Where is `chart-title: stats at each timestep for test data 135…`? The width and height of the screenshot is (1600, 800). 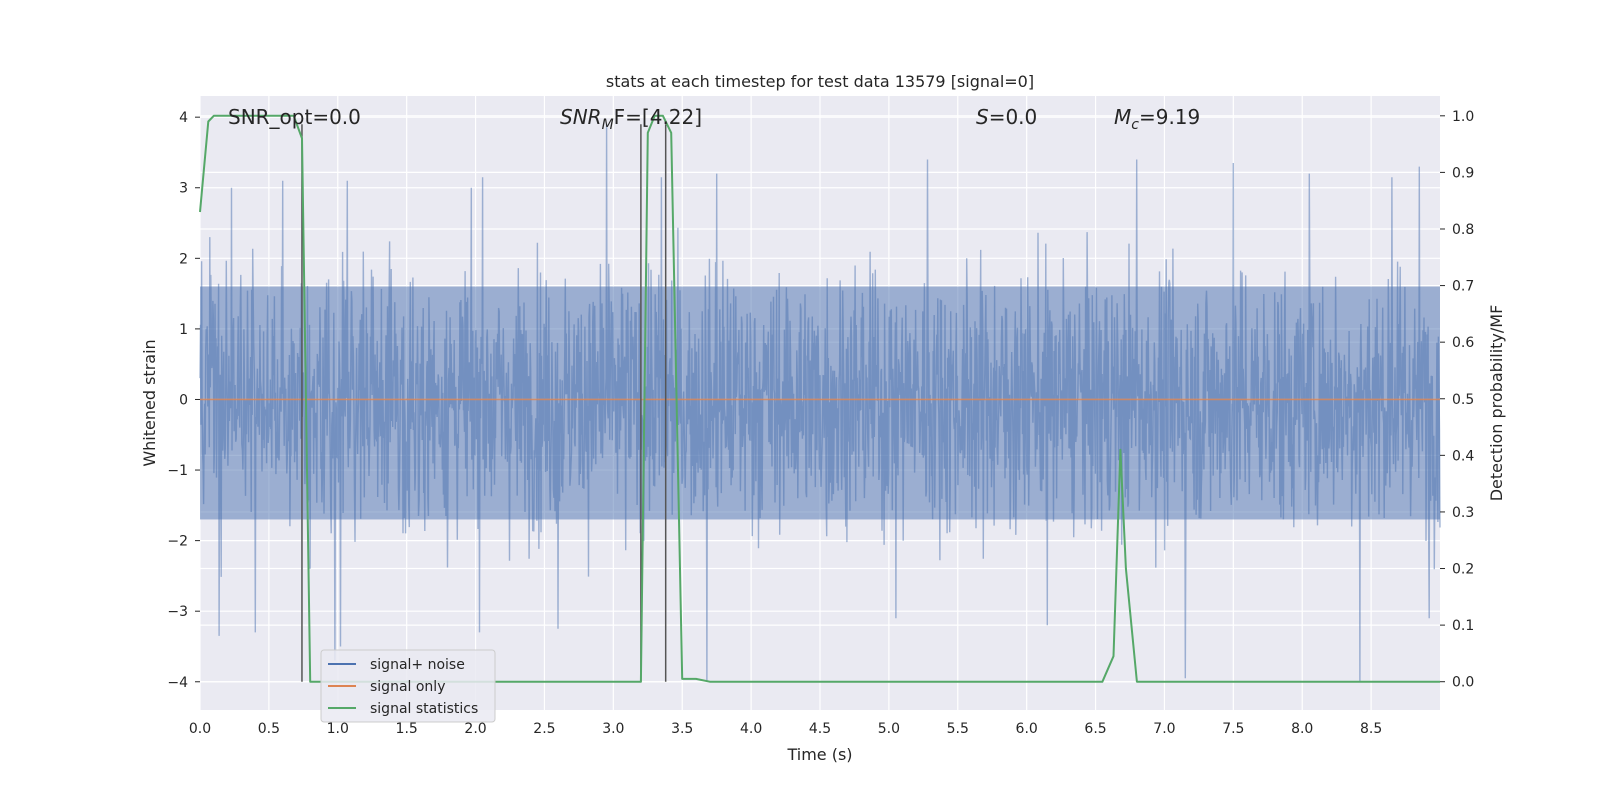
chart-title: stats at each timestep for test data 135… is located at coordinates (820, 81).